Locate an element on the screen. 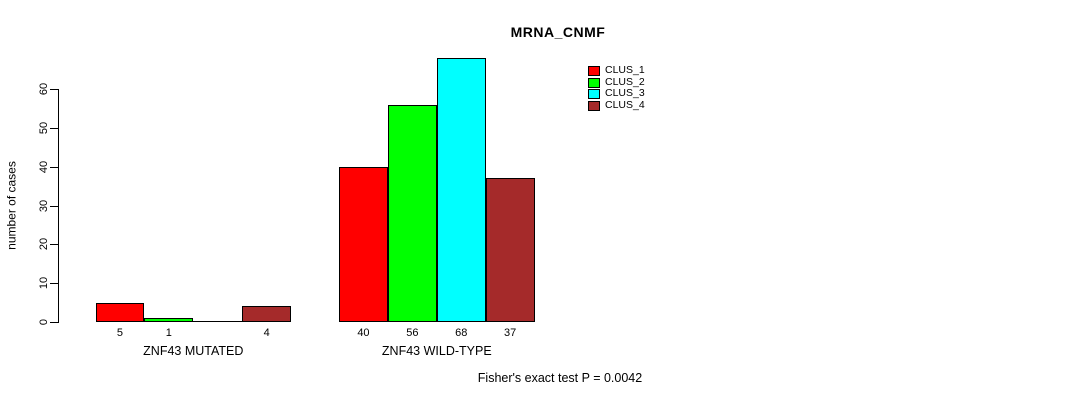 This screenshot has width=1090, height=400. y-axis-tick-label: 20 is located at coordinates (44, 244).